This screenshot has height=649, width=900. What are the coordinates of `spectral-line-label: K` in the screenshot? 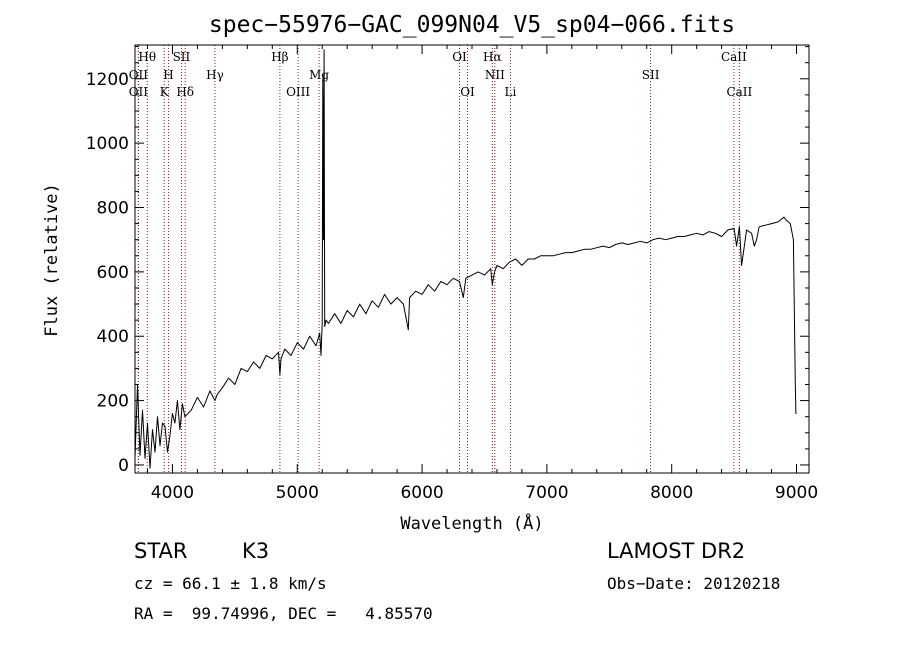 It's located at (165, 92).